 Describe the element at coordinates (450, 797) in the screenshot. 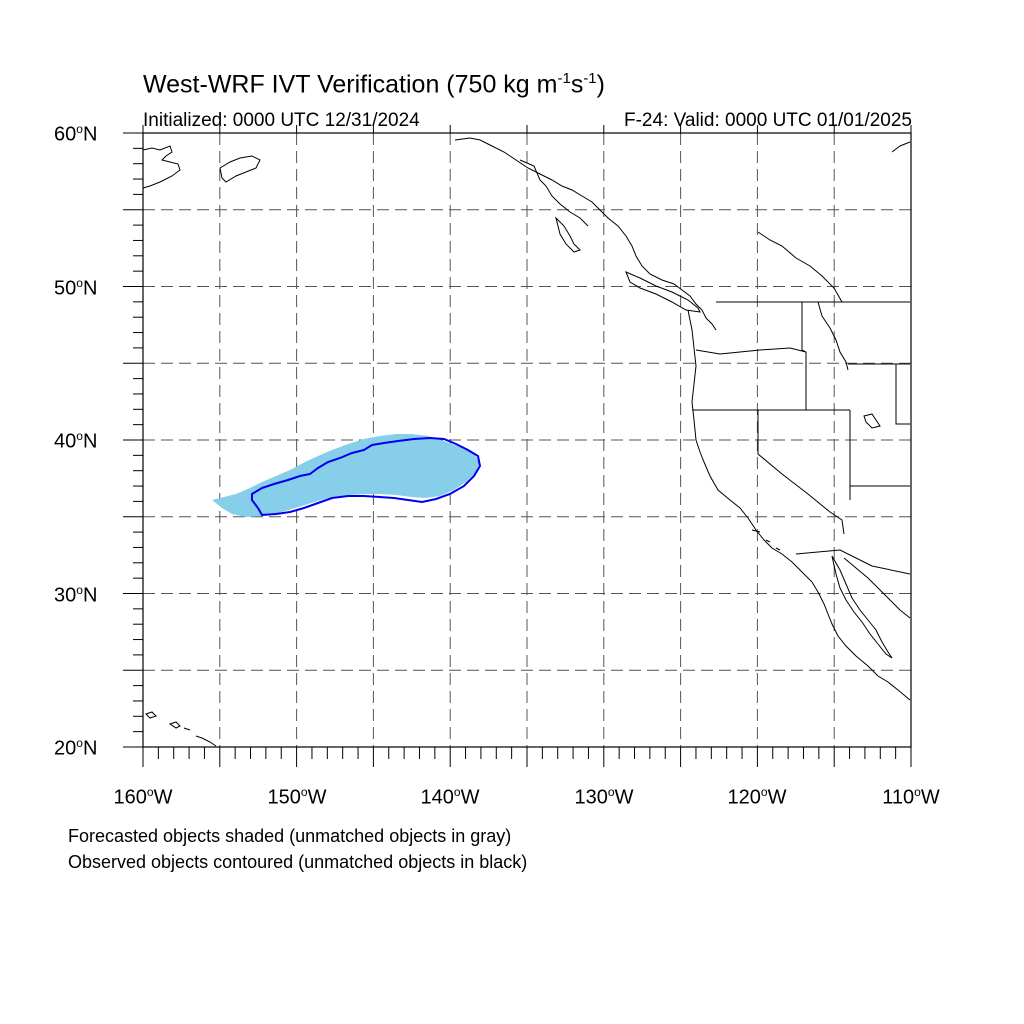

I see `lon-label-140w: 140oW` at that location.